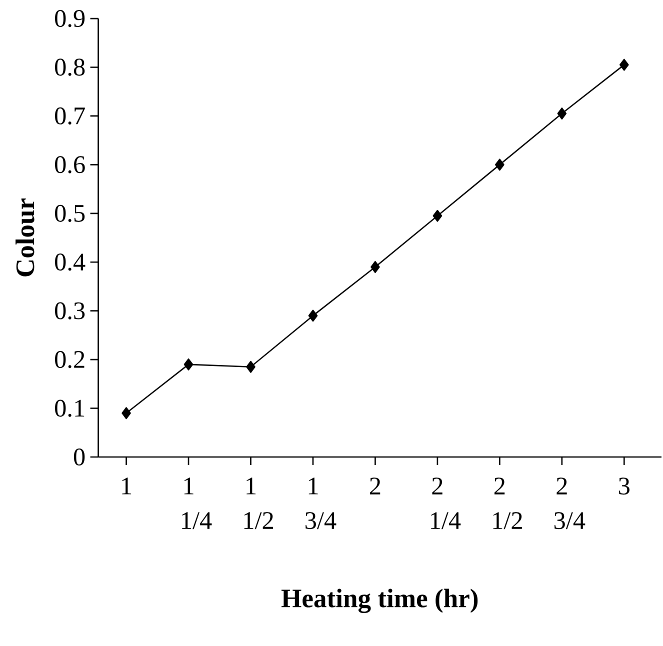 Image resolution: width=663 pixels, height=646 pixels. Describe the element at coordinates (70, 262) in the screenshot. I see `y-tick-label: 0.4` at that location.